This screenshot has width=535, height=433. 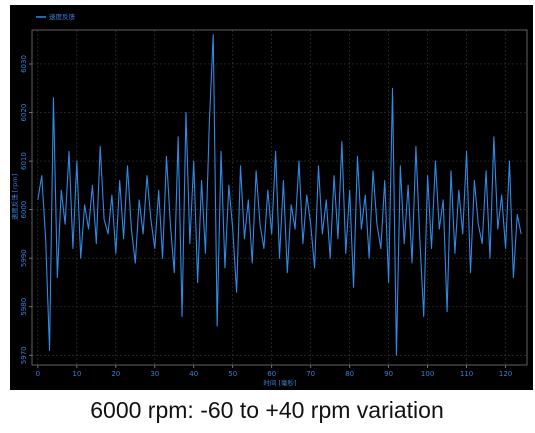 I want to click on y-tick-label: 6020, so click(x=24, y=113).